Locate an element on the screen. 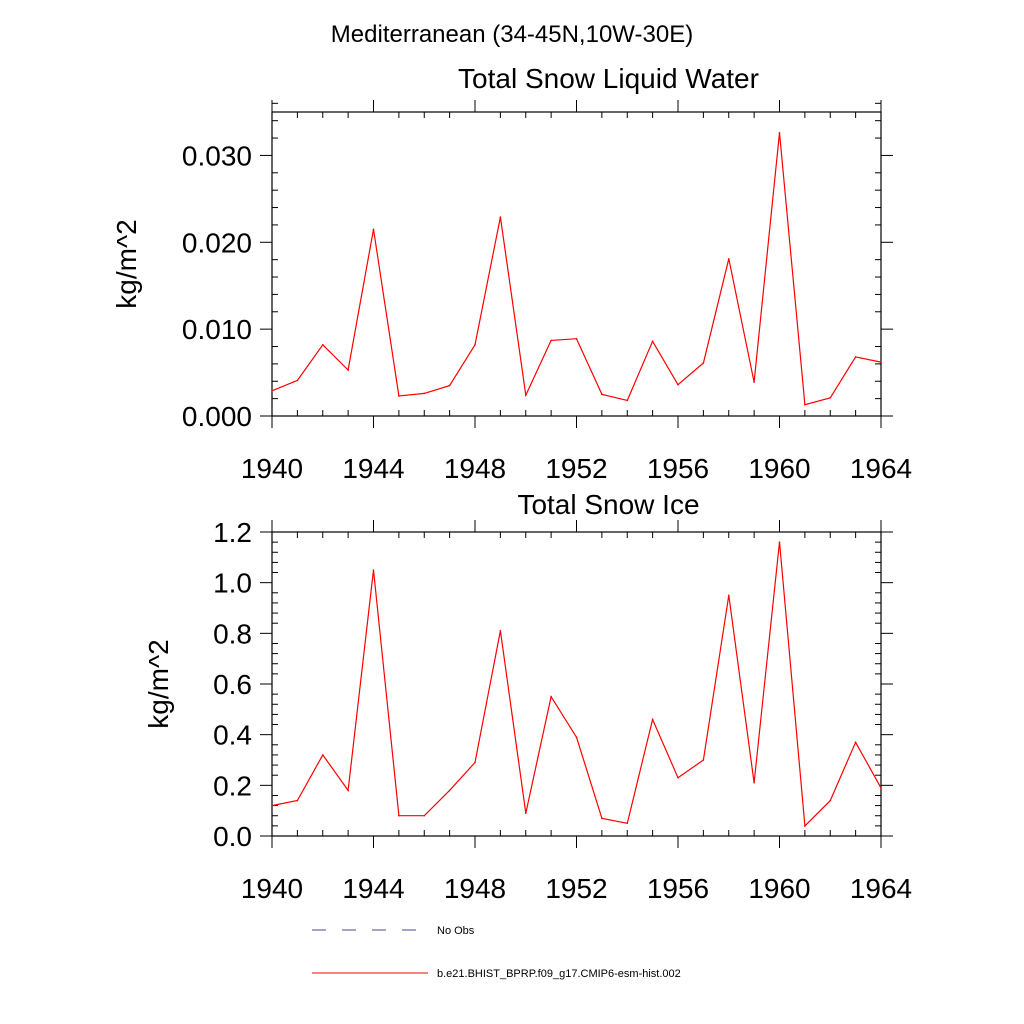 The image size is (1024, 1024). y-tick-label: 0.020 is located at coordinates (217, 242).